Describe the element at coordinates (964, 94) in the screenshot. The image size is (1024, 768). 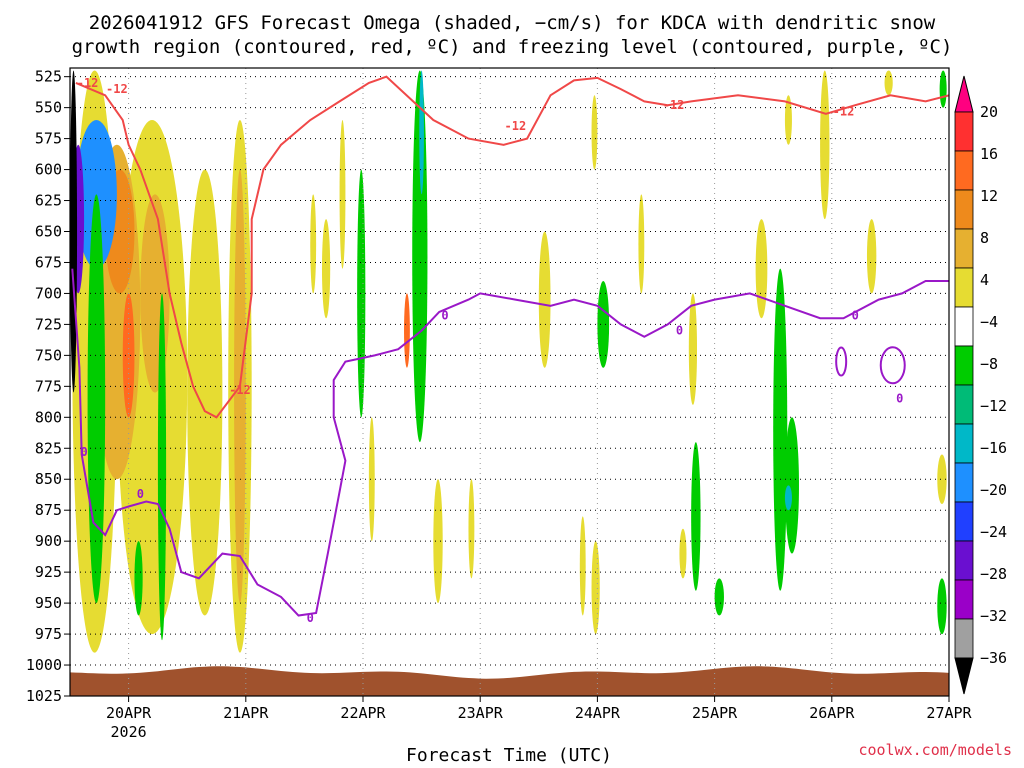
I see `colorbar-top-arrow` at that location.